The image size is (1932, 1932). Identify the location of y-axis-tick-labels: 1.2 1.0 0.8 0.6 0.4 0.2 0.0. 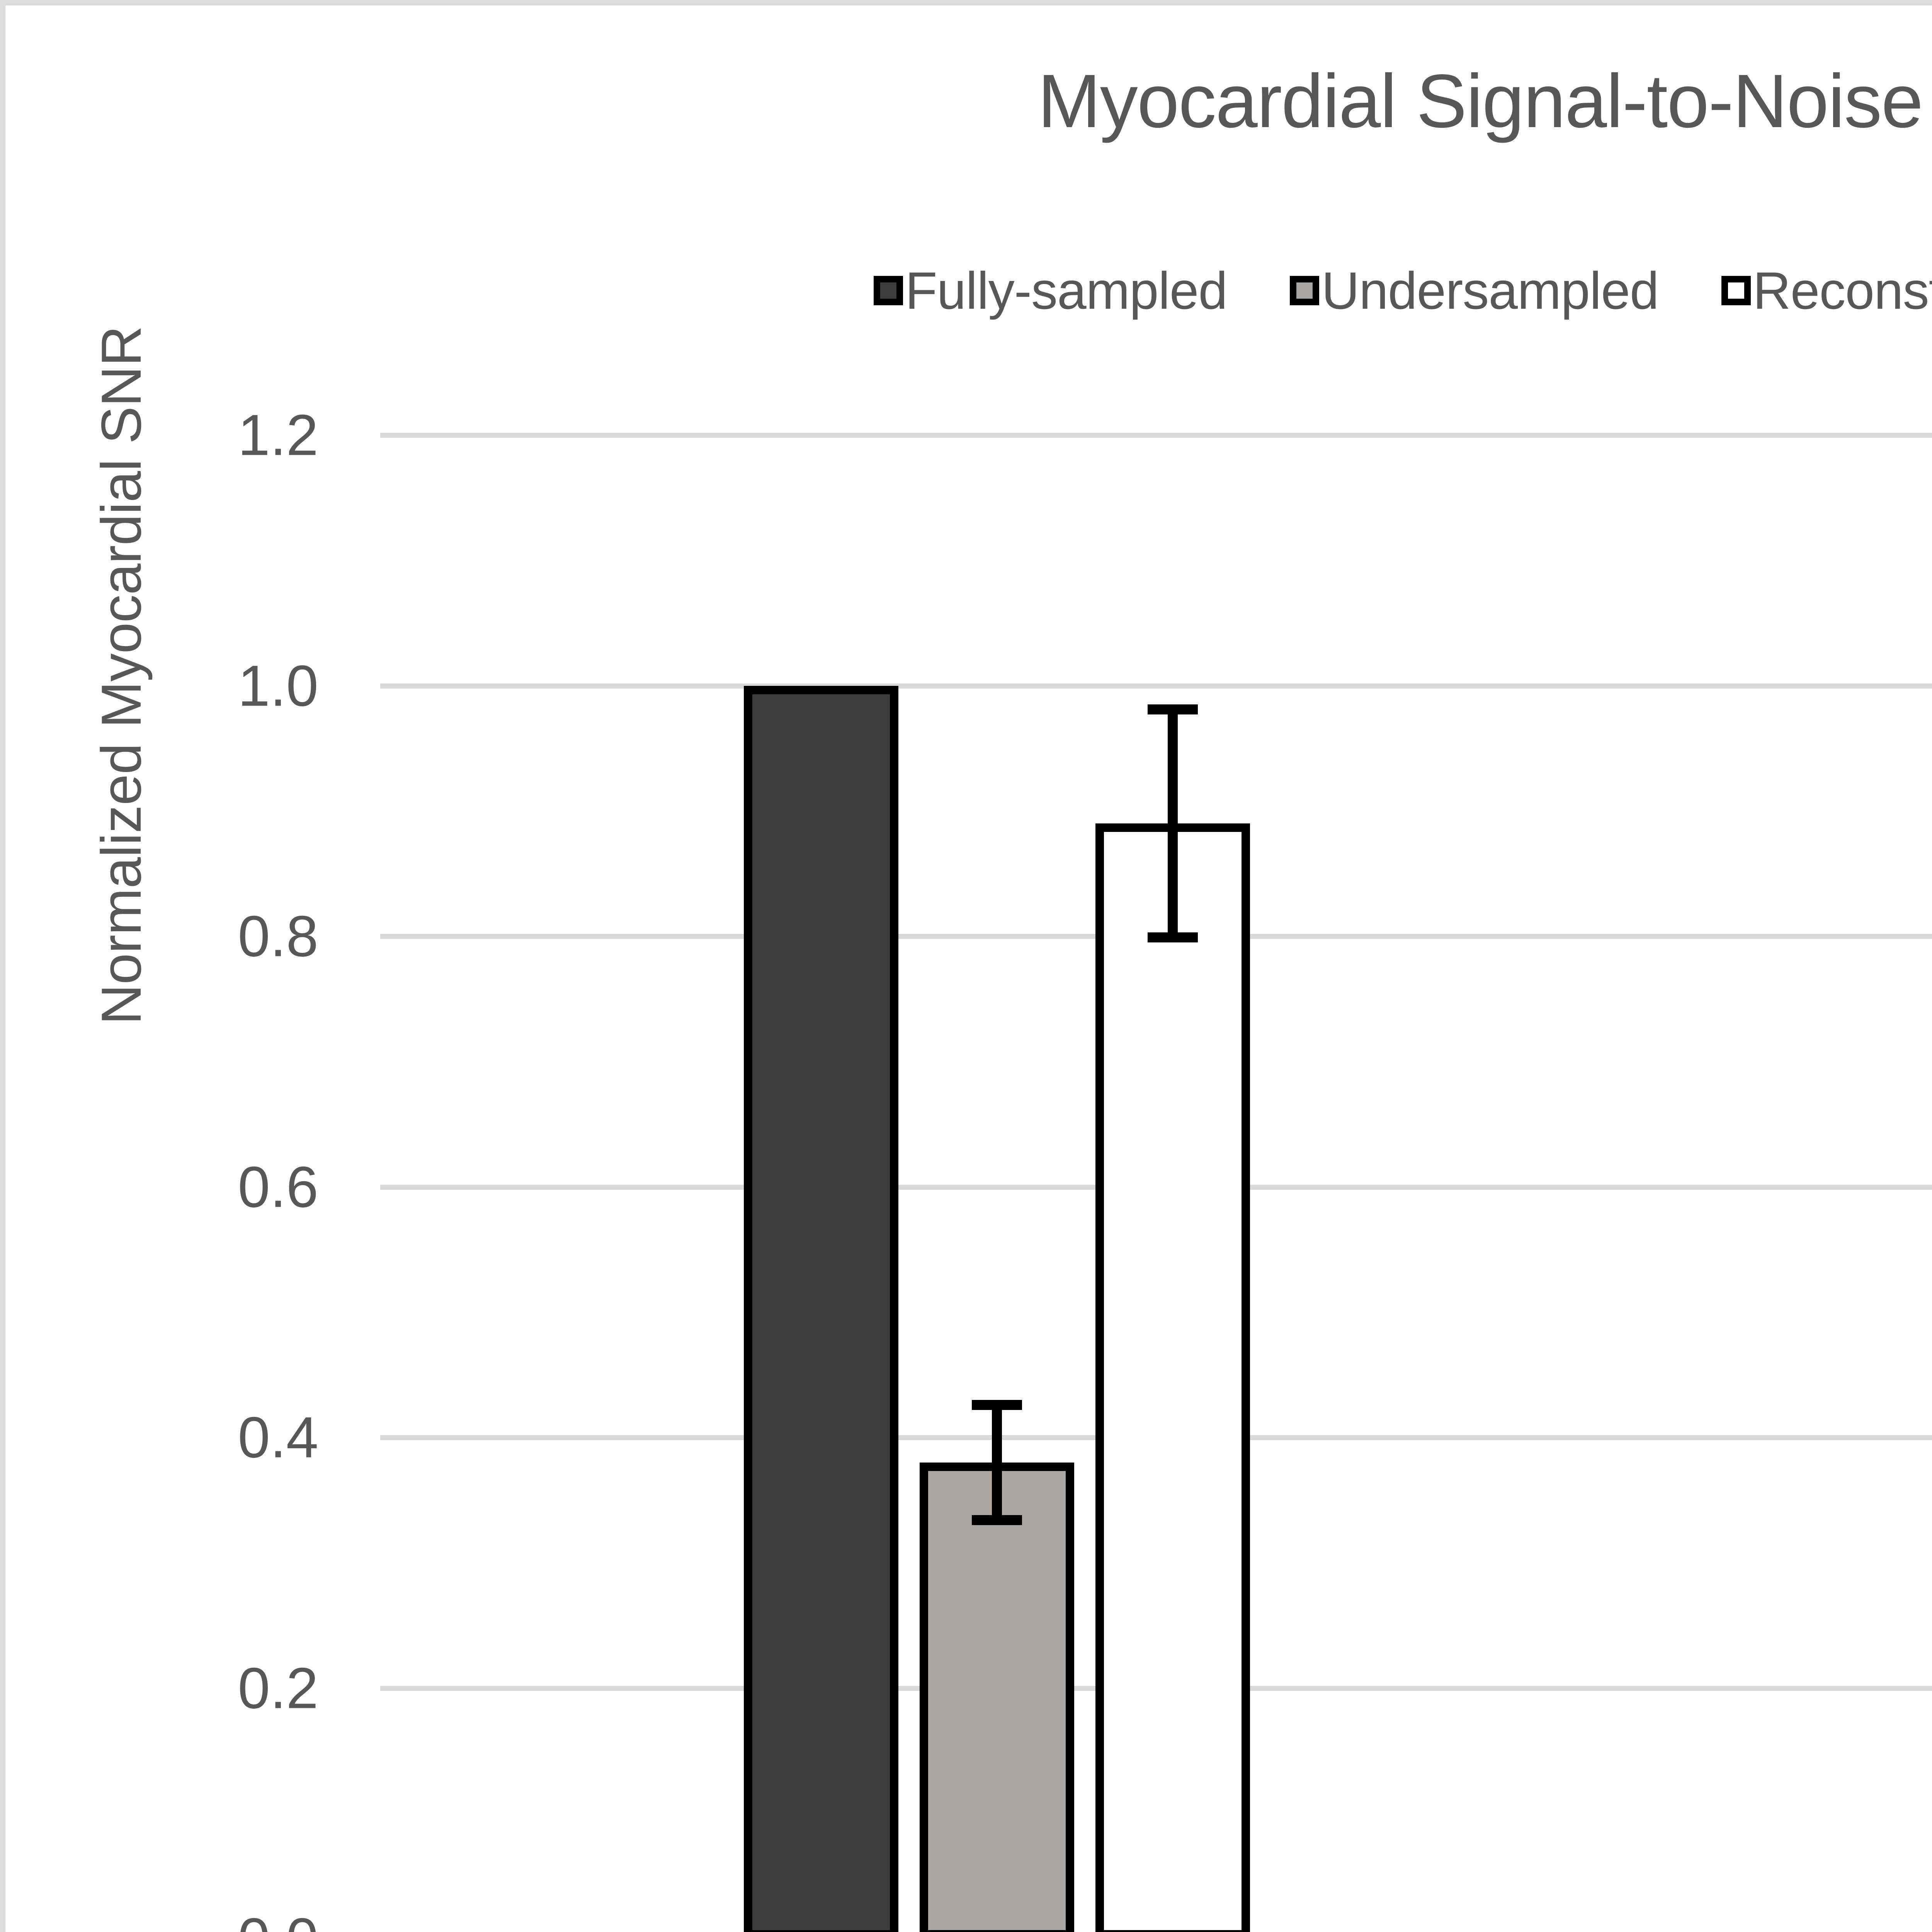
(175, 1168).